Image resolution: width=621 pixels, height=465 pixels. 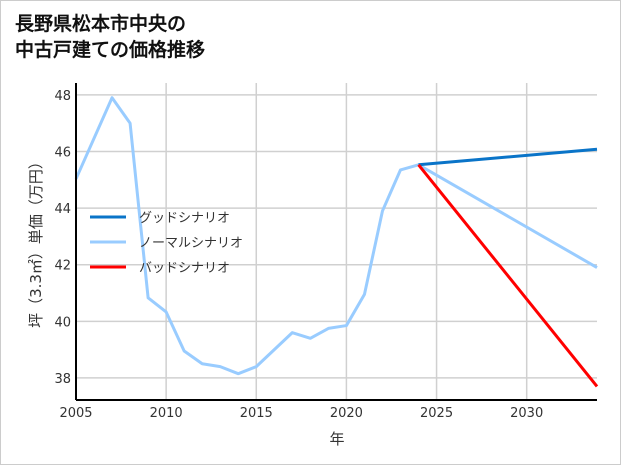 I want to click on x-tick-label: 2015, so click(x=256, y=413).